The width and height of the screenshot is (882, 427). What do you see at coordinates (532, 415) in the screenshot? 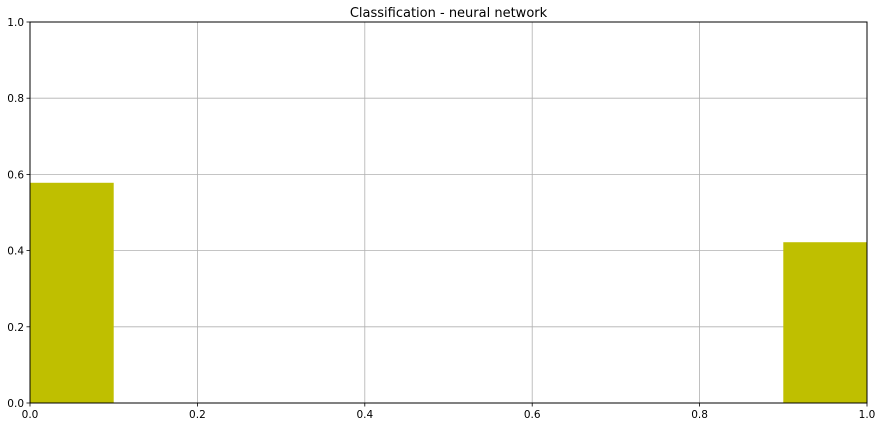
I see `x-tick-label: 0.6` at bounding box center [532, 415].